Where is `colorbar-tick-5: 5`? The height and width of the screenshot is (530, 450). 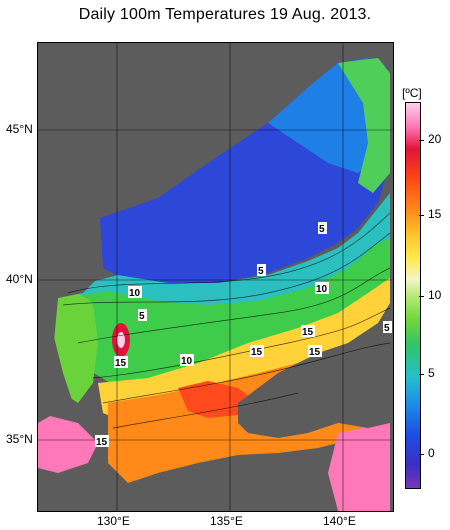
colorbar-tick-5: 5 is located at coordinates (431, 373).